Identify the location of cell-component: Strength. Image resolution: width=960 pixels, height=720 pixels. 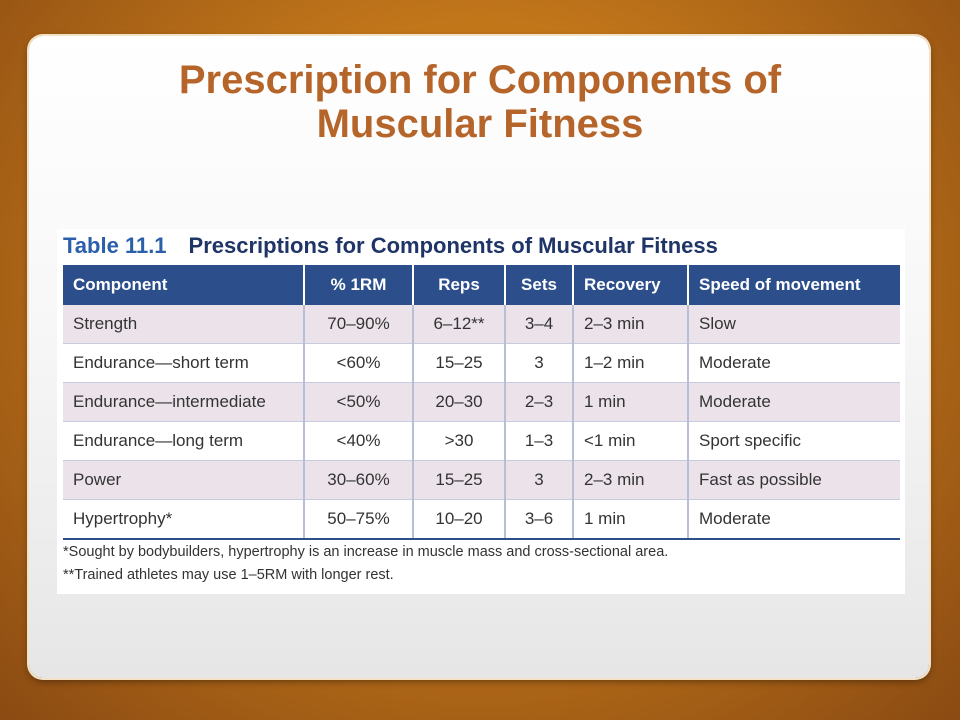
(184, 324).